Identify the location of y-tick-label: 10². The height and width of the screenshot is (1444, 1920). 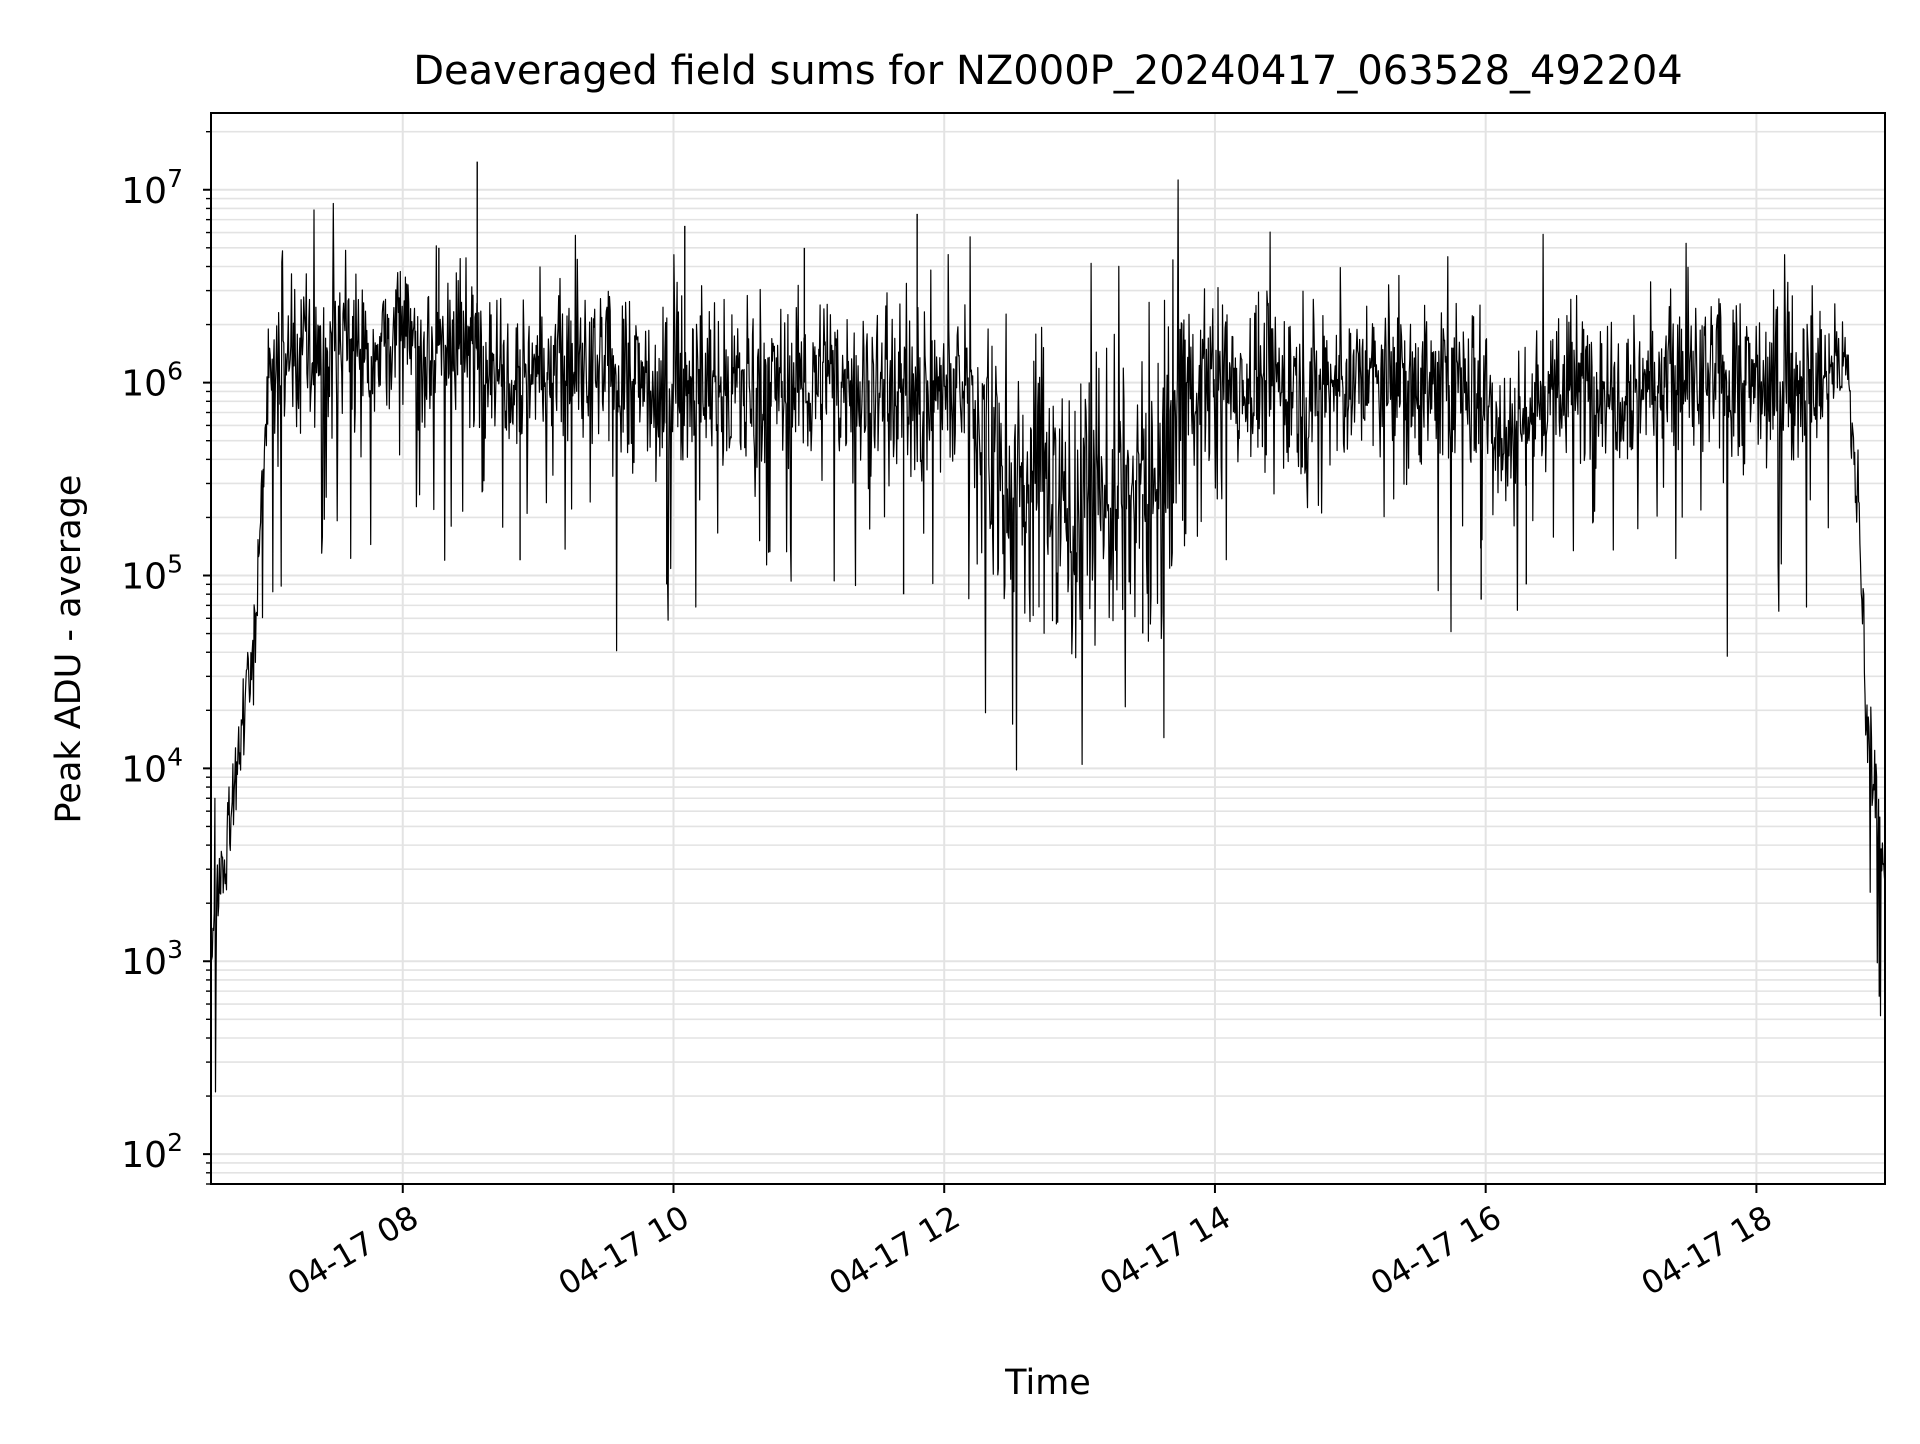
(152, 1152).